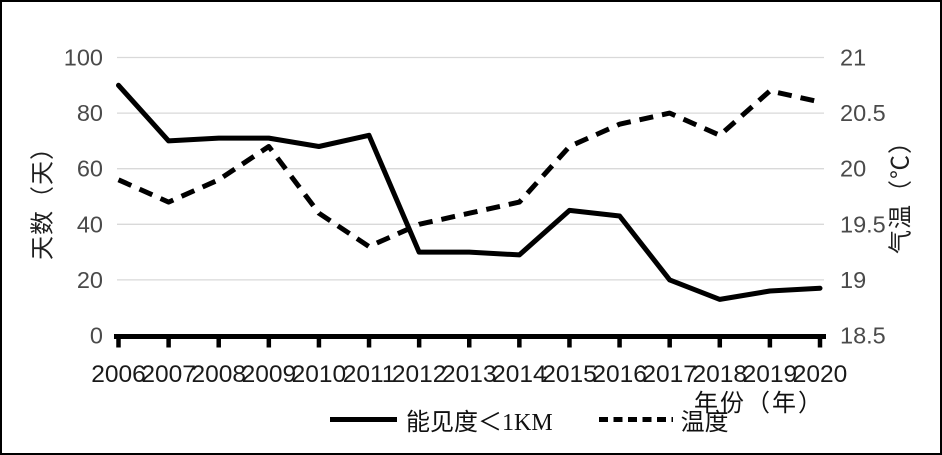 Image resolution: width=942 pixels, height=455 pixels. Describe the element at coordinates (168, 374) in the screenshot. I see `year-label: 2007` at that location.